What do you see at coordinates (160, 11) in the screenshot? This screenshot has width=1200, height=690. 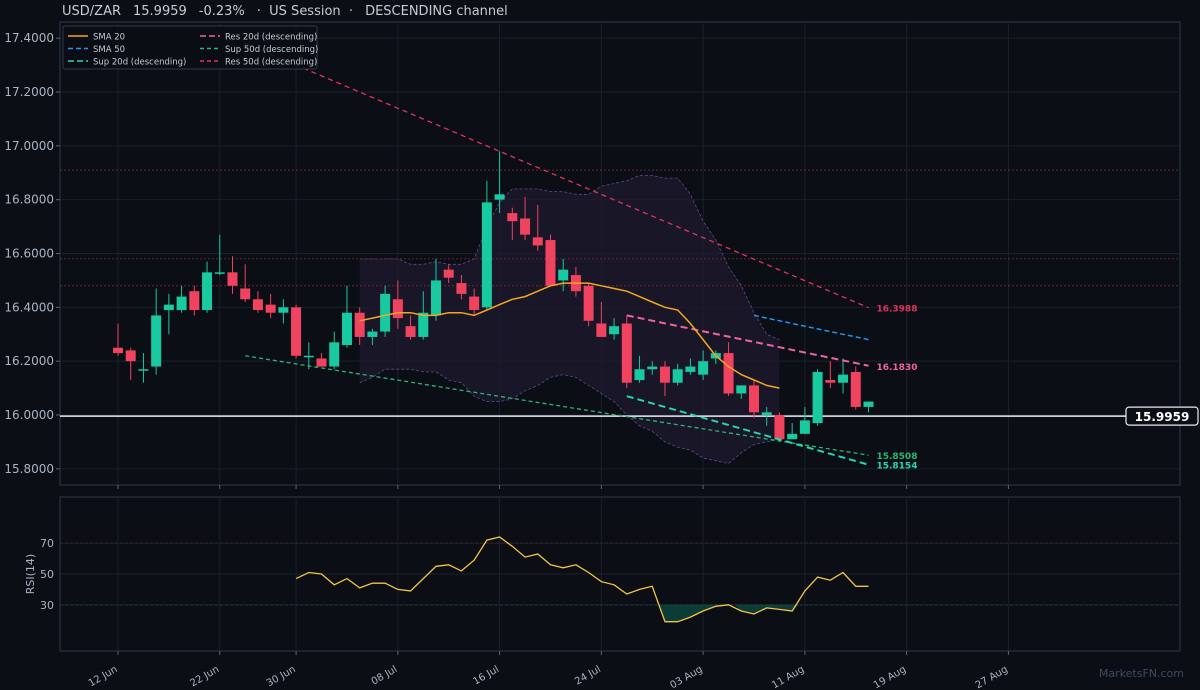 I see `price-label: 15.9959` at bounding box center [160, 11].